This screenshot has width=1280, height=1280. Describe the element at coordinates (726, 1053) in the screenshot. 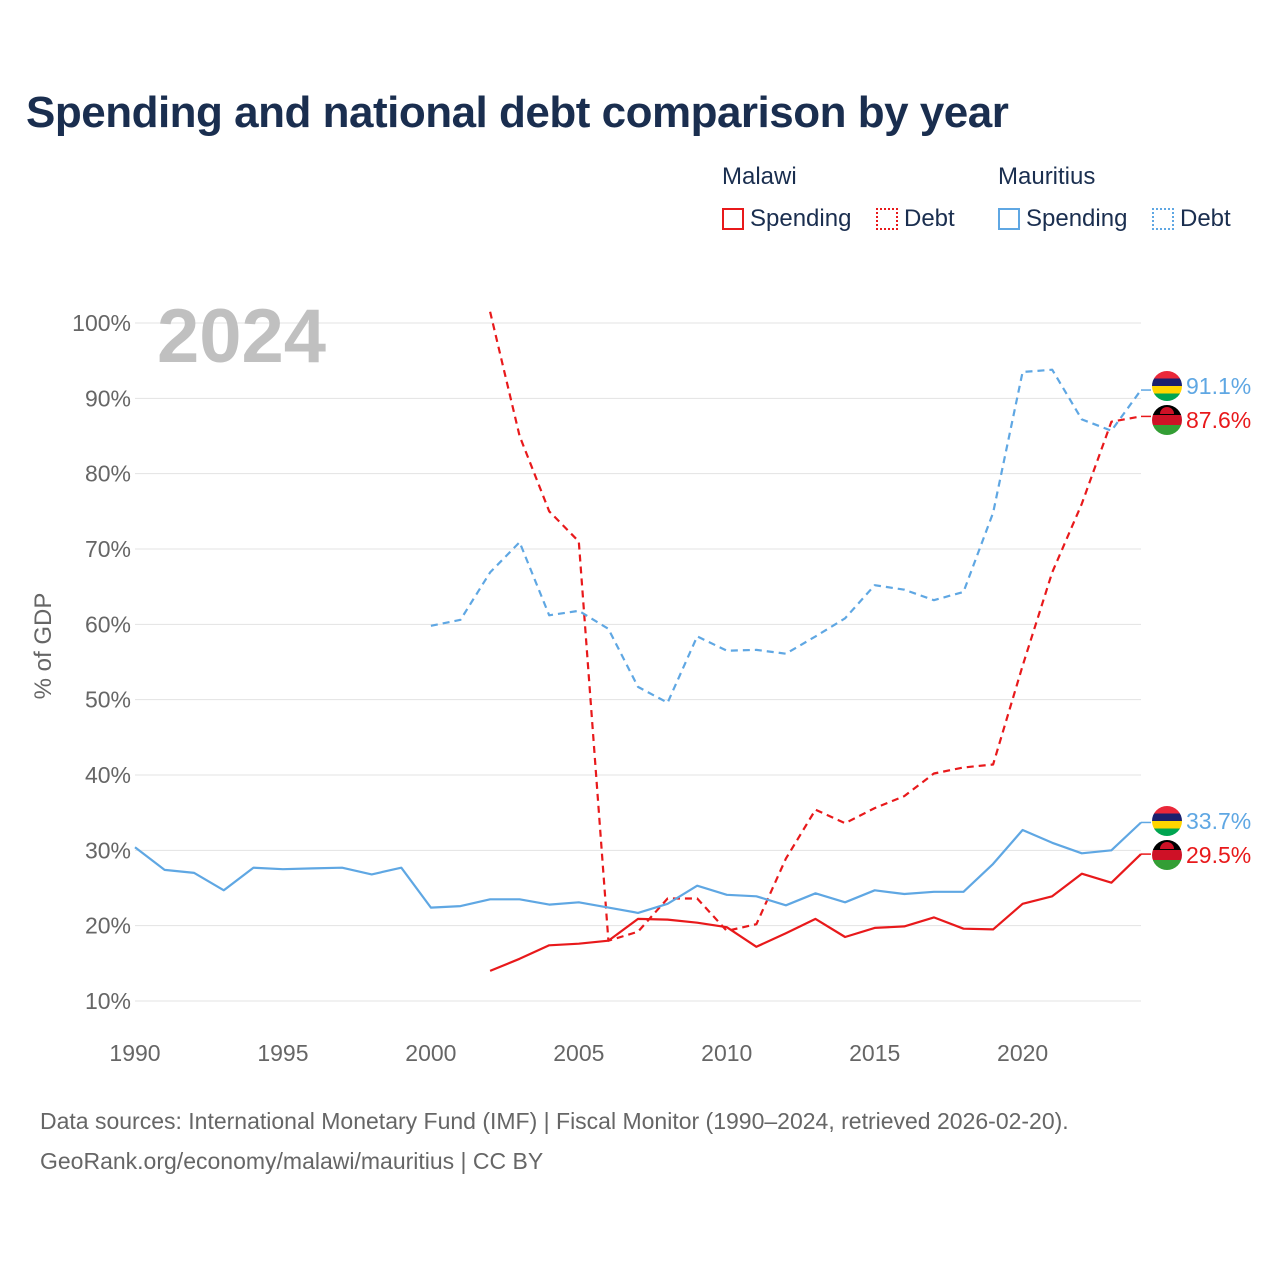

I see `x-tick-label: 2010` at that location.